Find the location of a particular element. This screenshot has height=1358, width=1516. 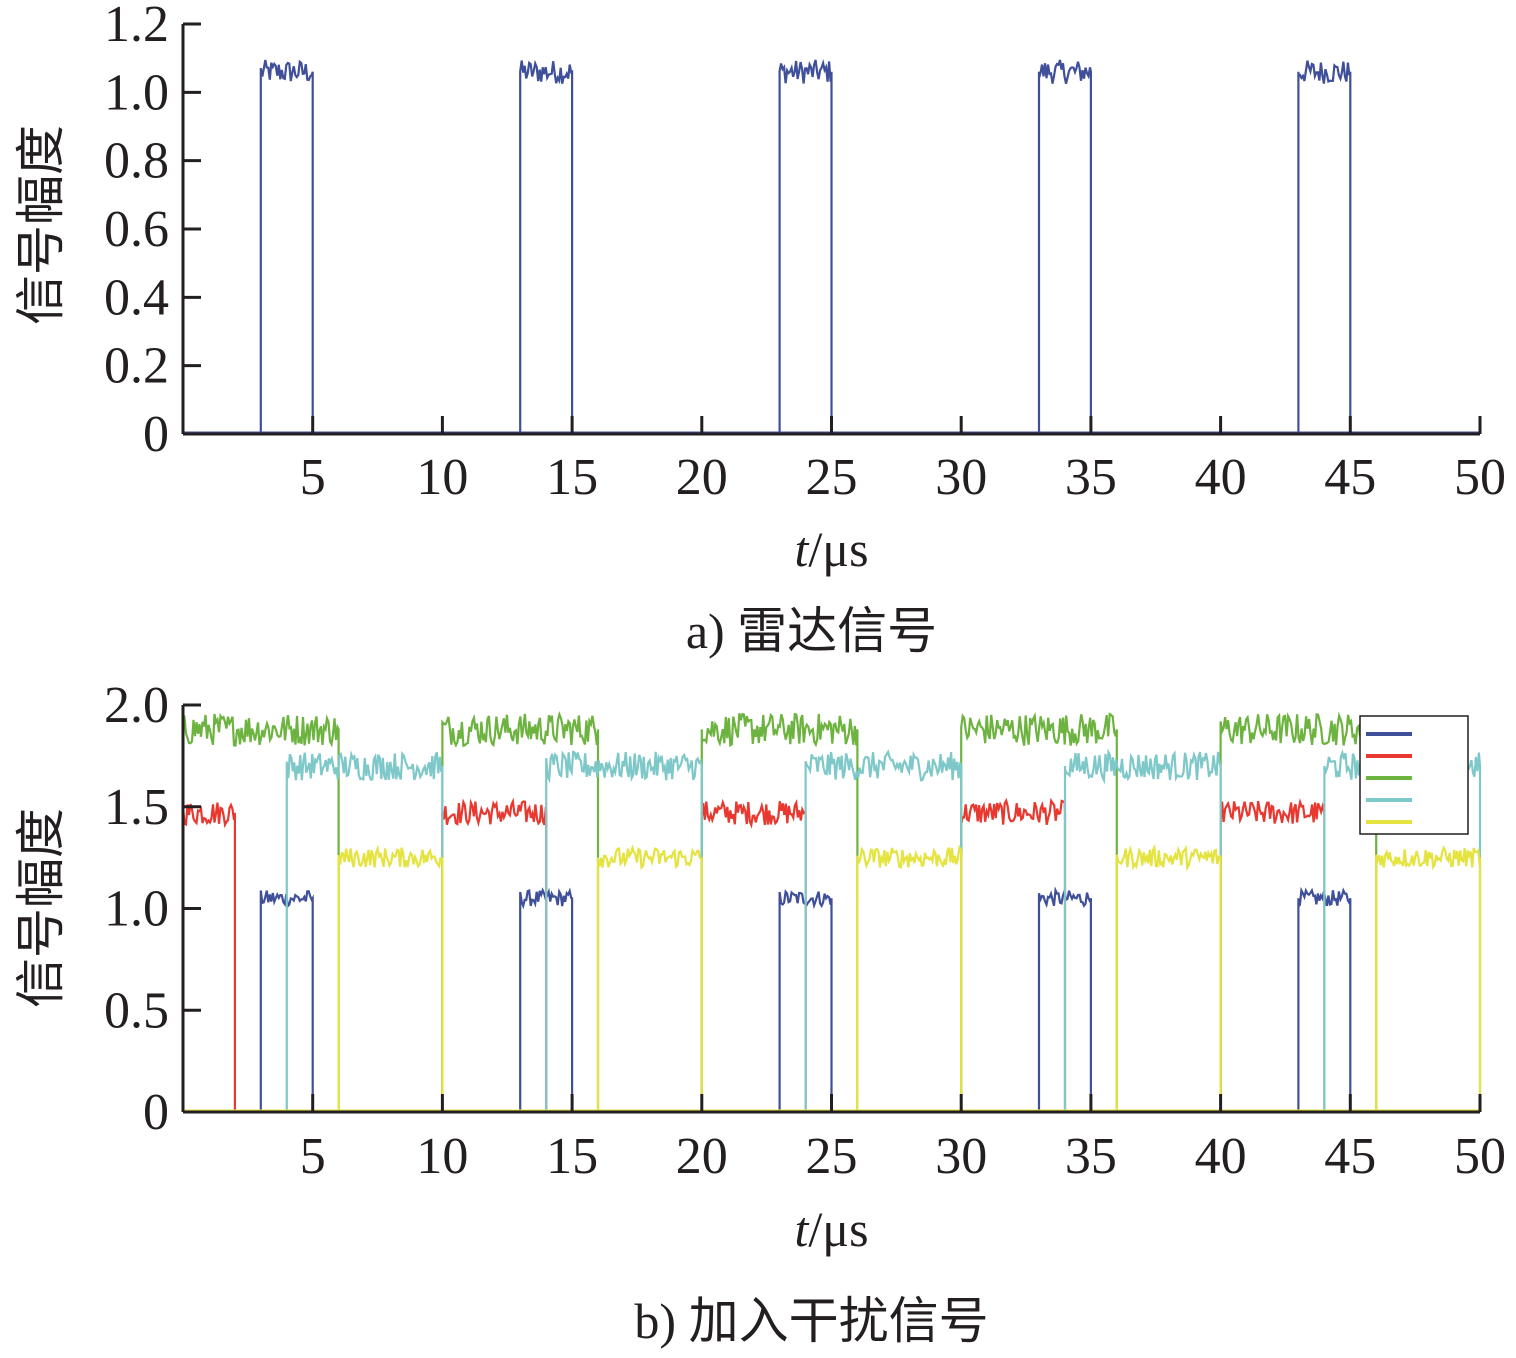

panel-caption: a) 雷达信号 is located at coordinates (811, 631).